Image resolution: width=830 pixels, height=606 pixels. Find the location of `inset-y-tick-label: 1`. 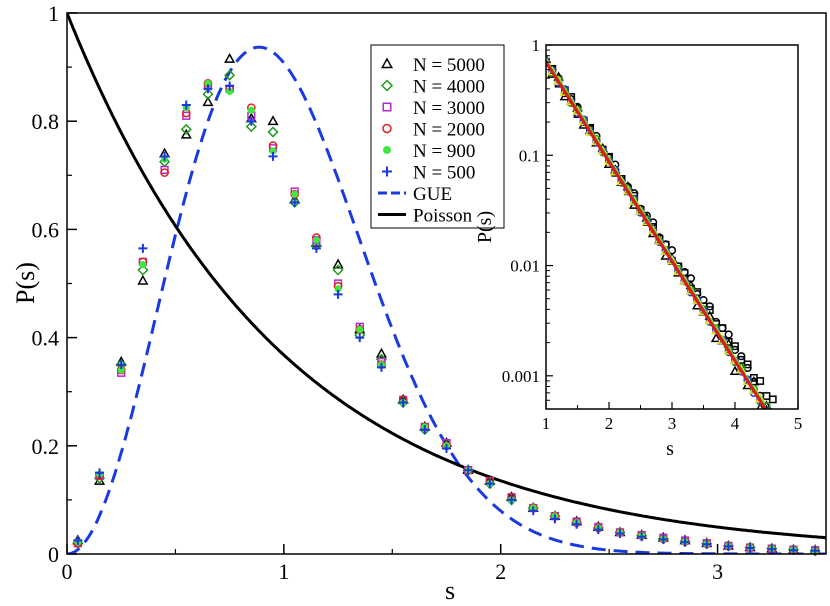

inset-y-tick-label: 1 is located at coordinates (536, 45).